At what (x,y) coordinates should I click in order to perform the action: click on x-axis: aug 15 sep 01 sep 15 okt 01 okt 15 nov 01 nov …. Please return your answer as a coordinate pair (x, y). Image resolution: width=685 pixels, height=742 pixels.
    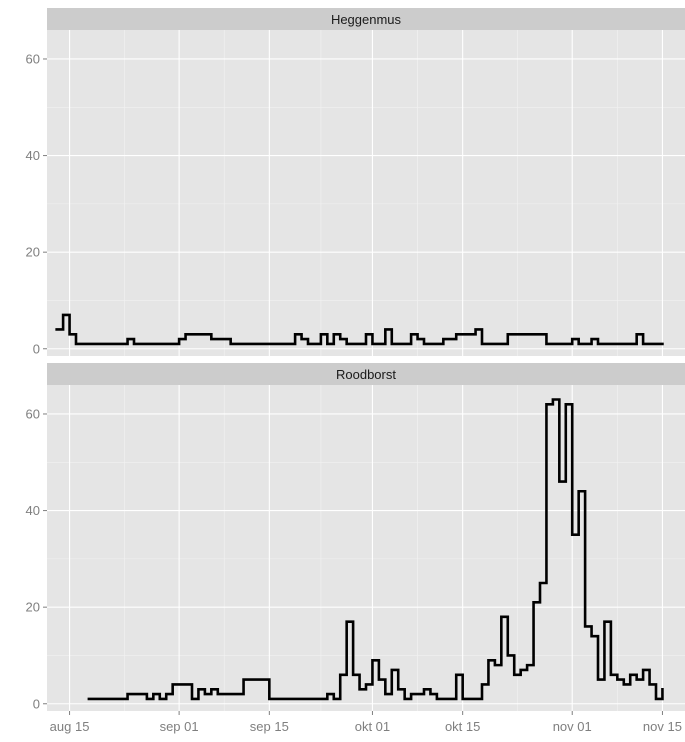
    Looking at the image, I should click on (366, 722).